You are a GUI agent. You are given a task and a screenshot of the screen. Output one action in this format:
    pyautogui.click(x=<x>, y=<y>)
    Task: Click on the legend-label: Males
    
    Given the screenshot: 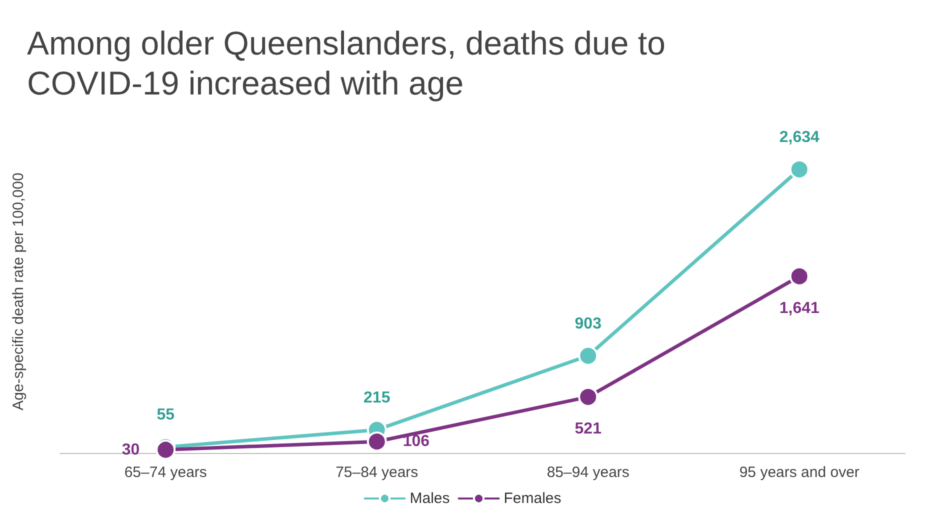 What is the action you would take?
    pyautogui.click(x=430, y=498)
    